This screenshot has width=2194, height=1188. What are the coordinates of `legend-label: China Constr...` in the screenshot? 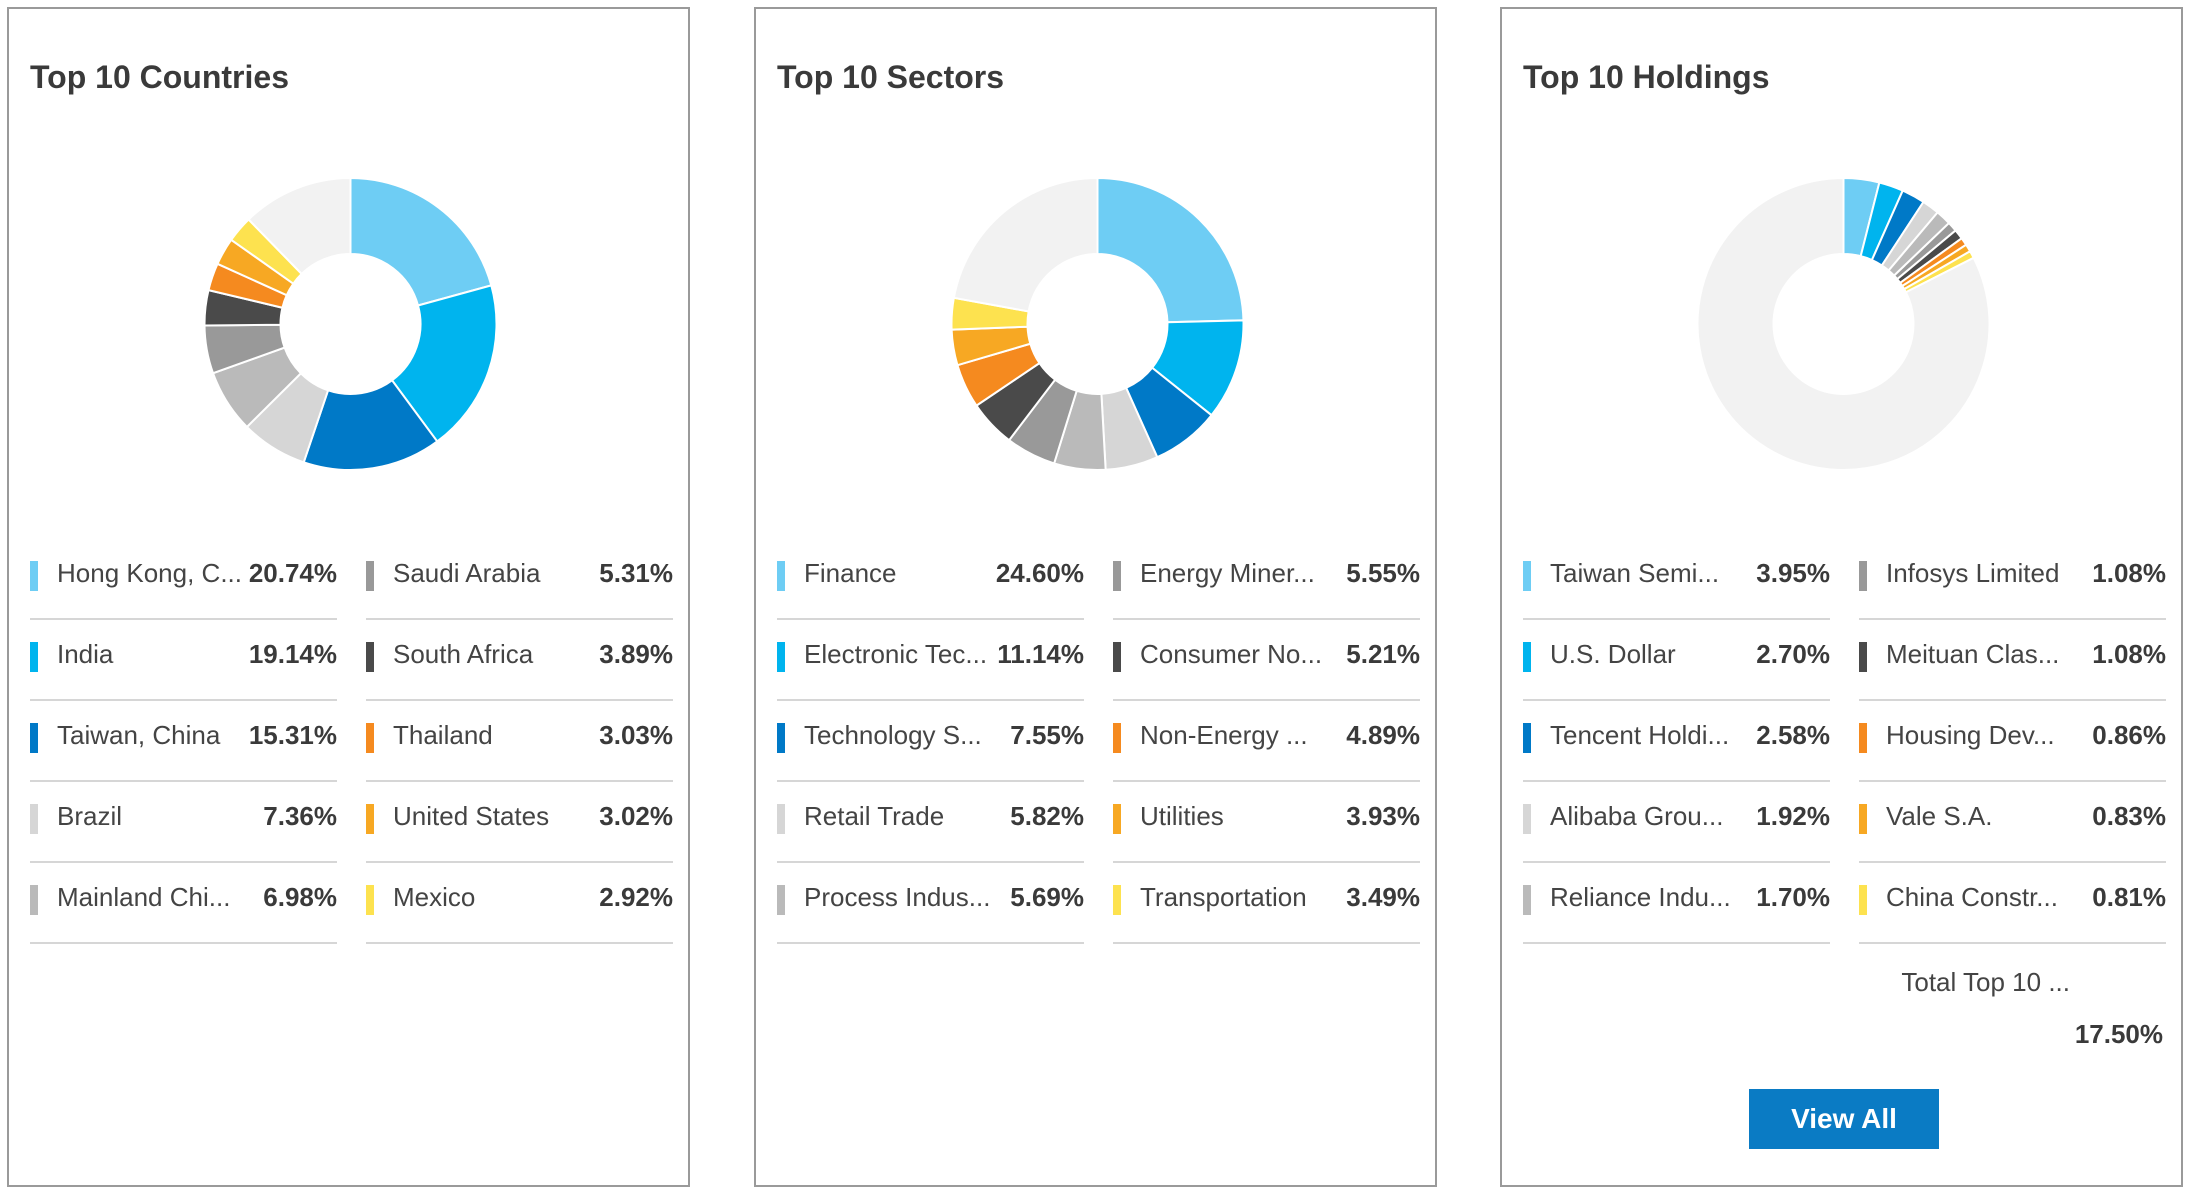 It's located at (1972, 897).